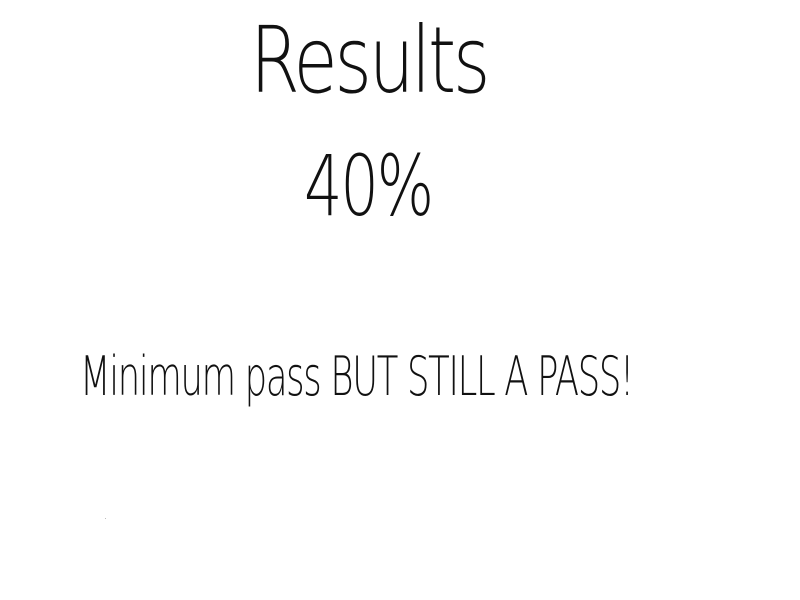 This screenshot has height=600, width=800. Describe the element at coordinates (370, 60) in the screenshot. I see `results-title: Results` at that location.